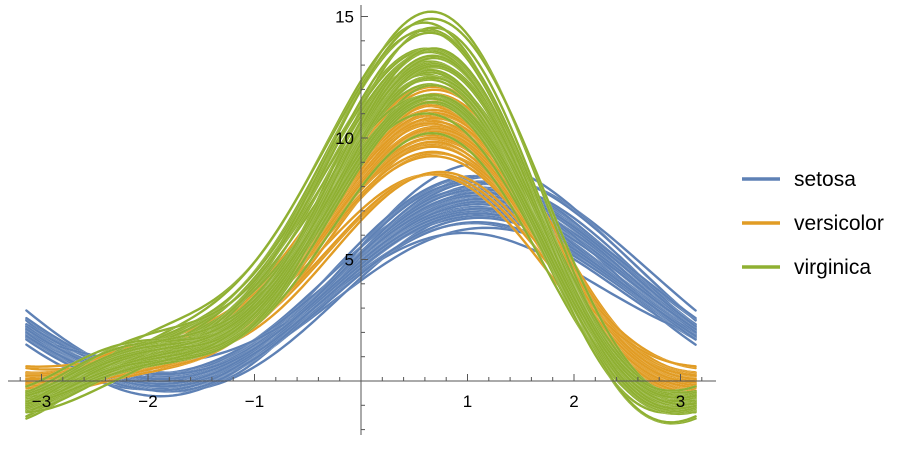 This screenshot has height=450, width=916. Describe the element at coordinates (344, 17) in the screenshot. I see `y-tick-label: 15` at that location.